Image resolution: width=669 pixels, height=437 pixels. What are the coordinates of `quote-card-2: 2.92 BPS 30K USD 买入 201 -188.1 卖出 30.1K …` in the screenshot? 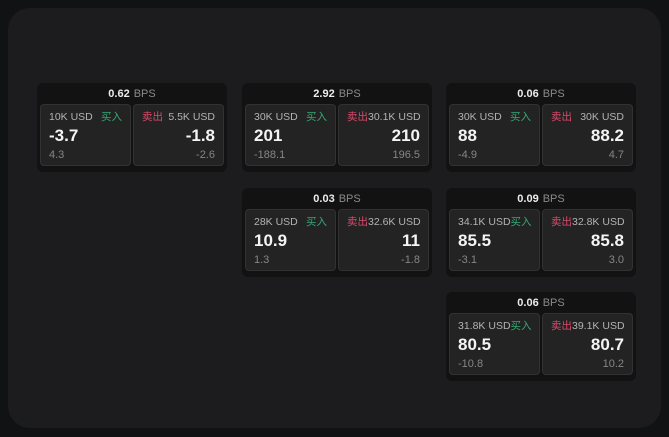 It's located at (337, 127).